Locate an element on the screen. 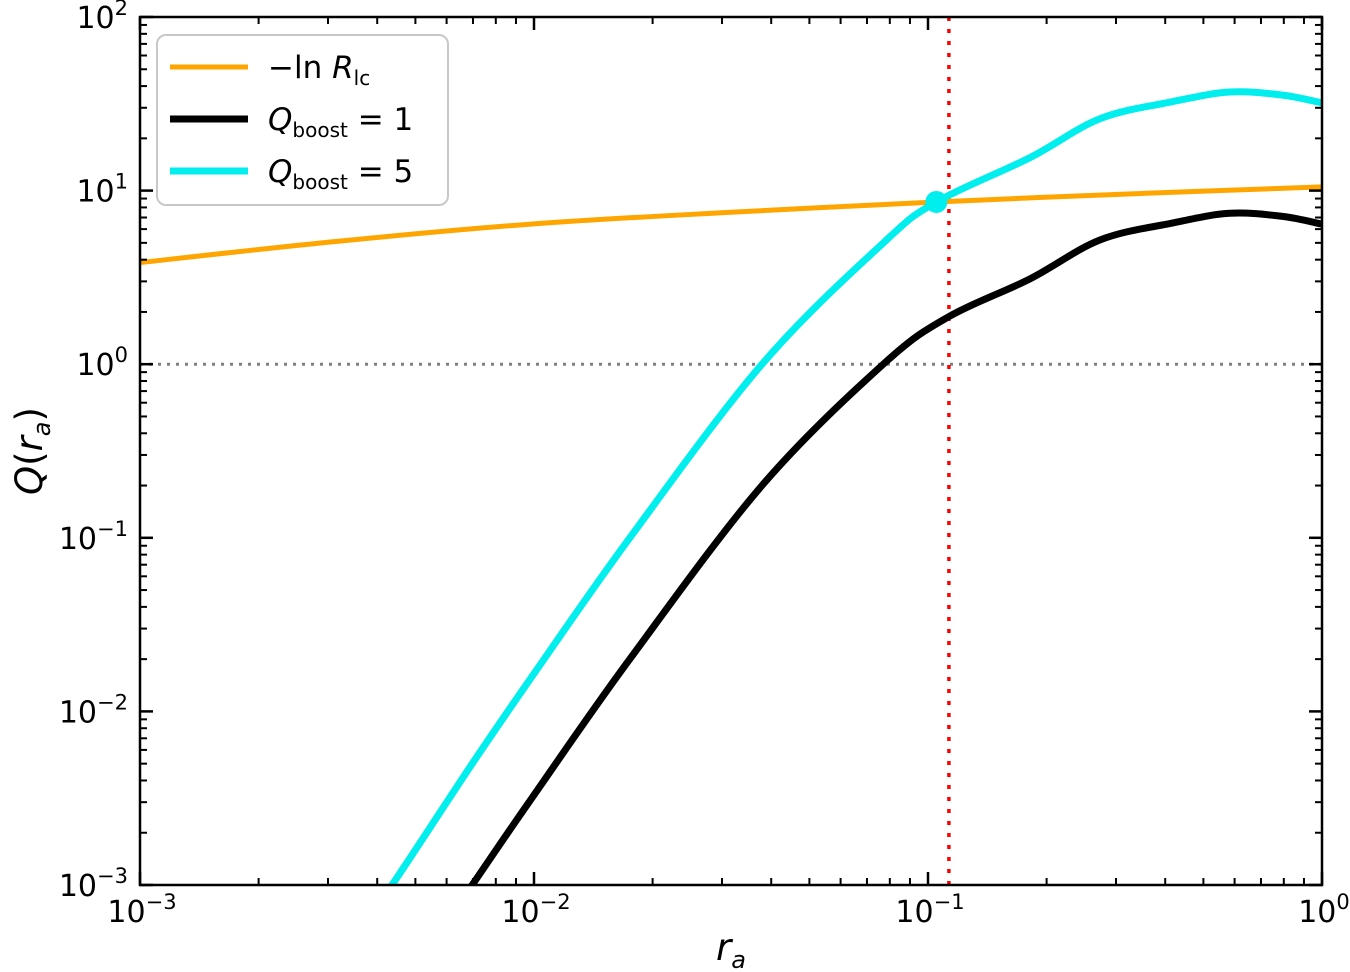 Image resolution: width=1350 pixels, height=972 pixels. legend-entry-minus-ln-Rlc: −ln Rlc is located at coordinates (270, 70).